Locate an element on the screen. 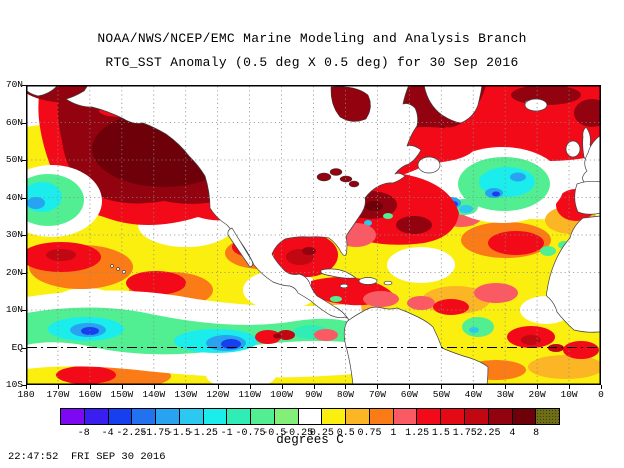 The image size is (624, 468). x-axis-tick-label: 50W is located at coordinates (441, 394).